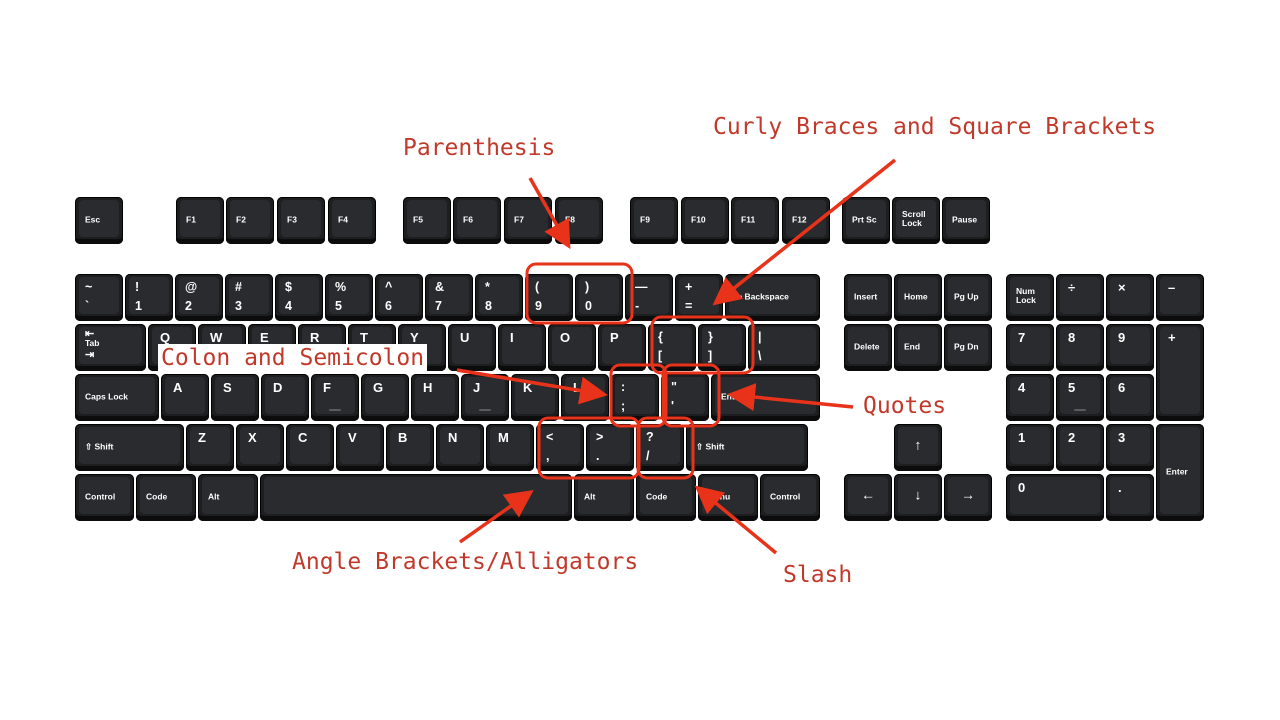 The width and height of the screenshot is (1280, 720). Describe the element at coordinates (1030, 397) in the screenshot. I see `key-num4: 4` at that location.